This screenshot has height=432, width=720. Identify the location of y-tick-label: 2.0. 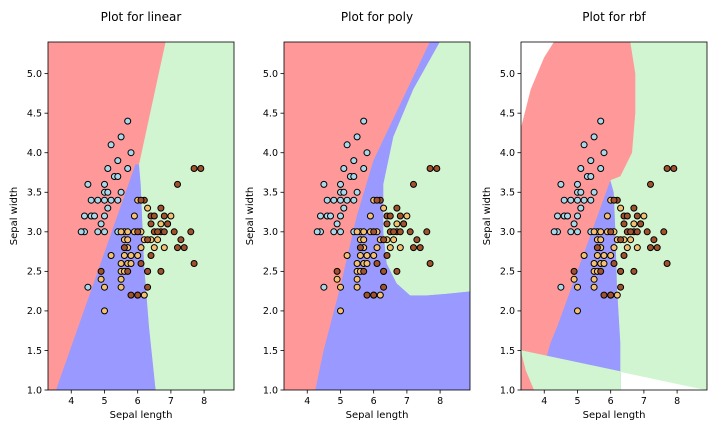
(34, 311).